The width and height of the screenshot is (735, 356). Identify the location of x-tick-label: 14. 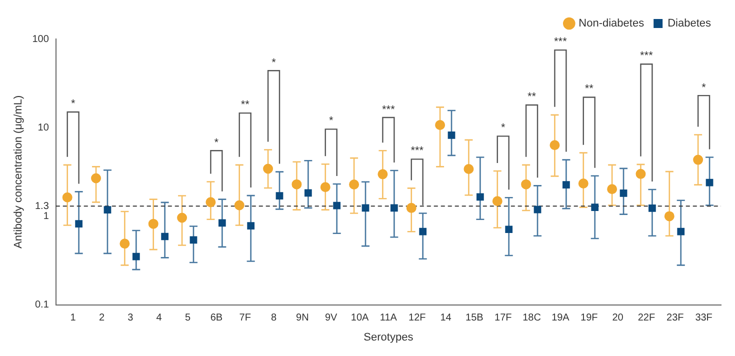
(446, 318).